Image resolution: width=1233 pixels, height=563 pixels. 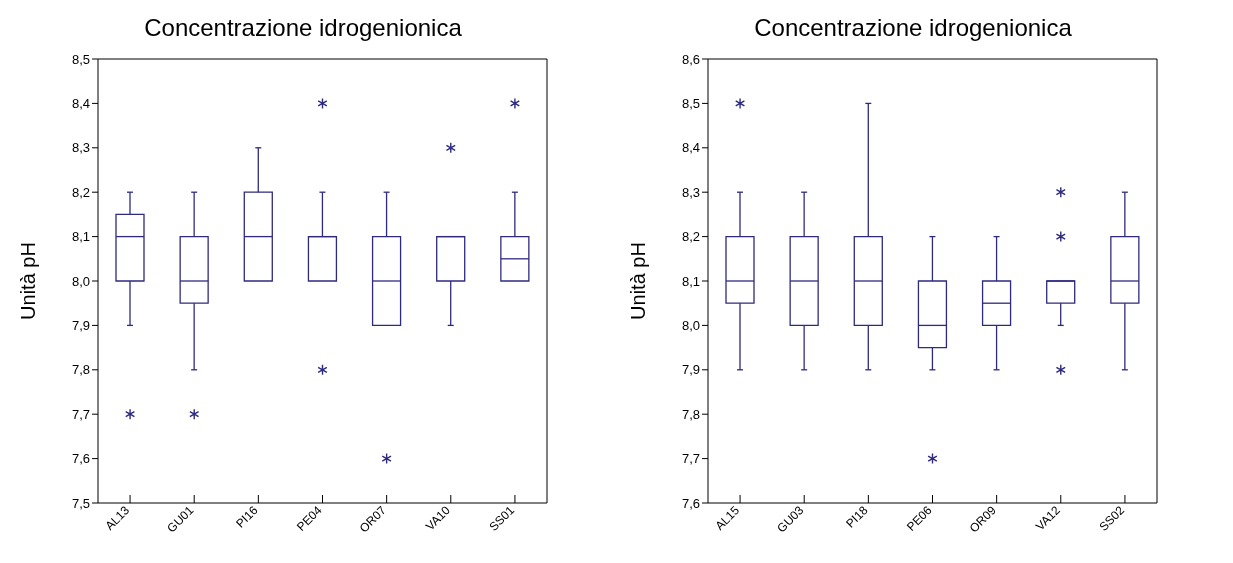 I want to click on y-tick-label: 8,6, so click(x=690, y=59).